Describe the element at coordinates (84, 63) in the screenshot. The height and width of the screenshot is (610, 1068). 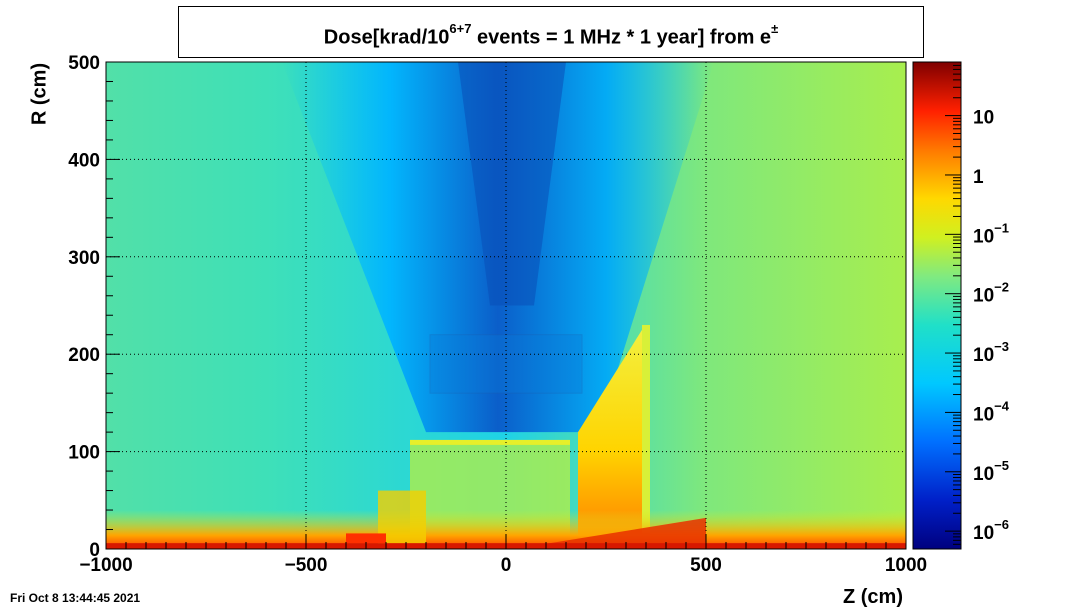
I see `y-tick-label: 500` at that location.